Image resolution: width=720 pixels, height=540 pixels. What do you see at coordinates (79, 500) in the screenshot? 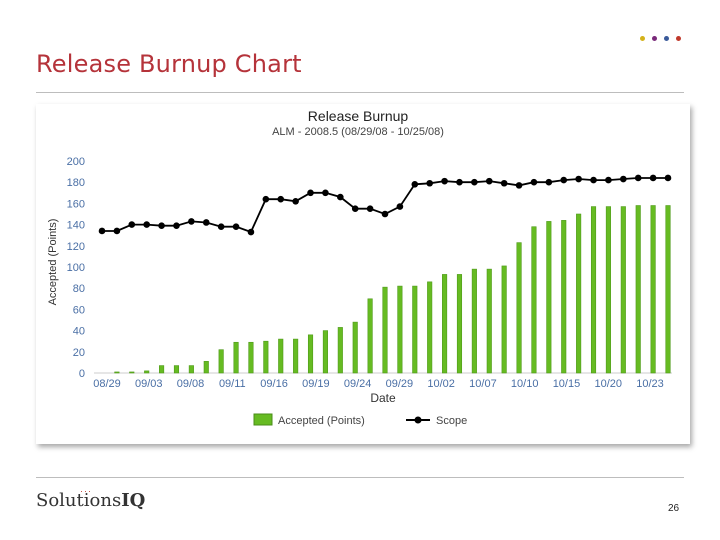
I see `logo-text-a: Solutions` at bounding box center [79, 500].